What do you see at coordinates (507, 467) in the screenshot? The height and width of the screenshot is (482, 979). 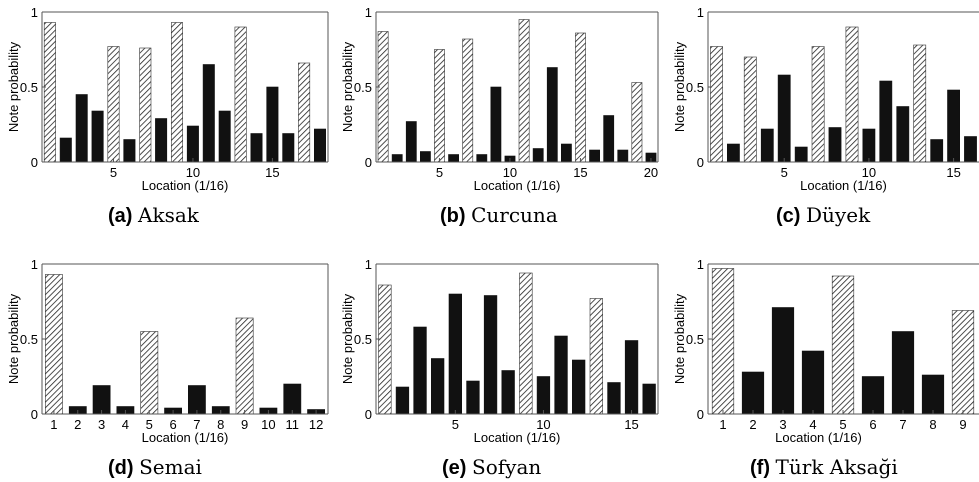 I see `caption-name: Sofyan` at bounding box center [507, 467].